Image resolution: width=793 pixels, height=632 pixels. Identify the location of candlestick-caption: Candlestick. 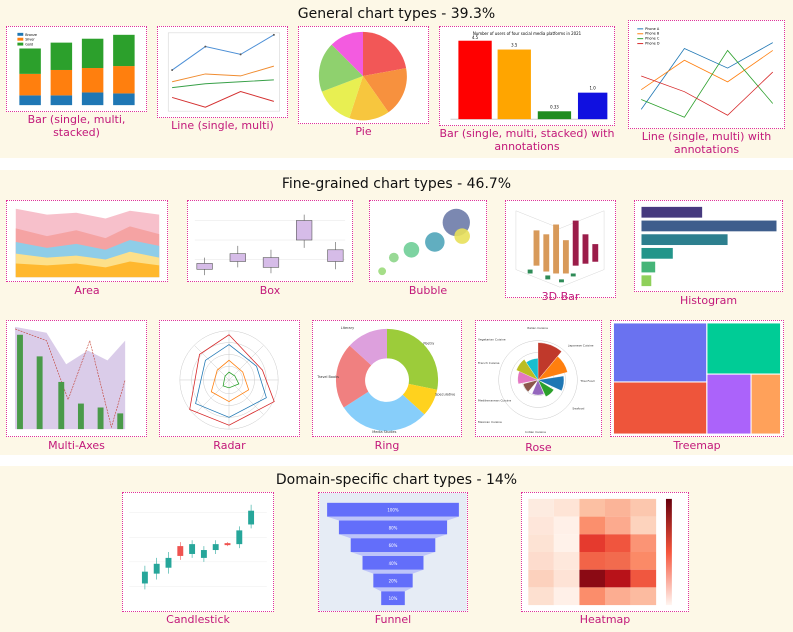
(198, 619).